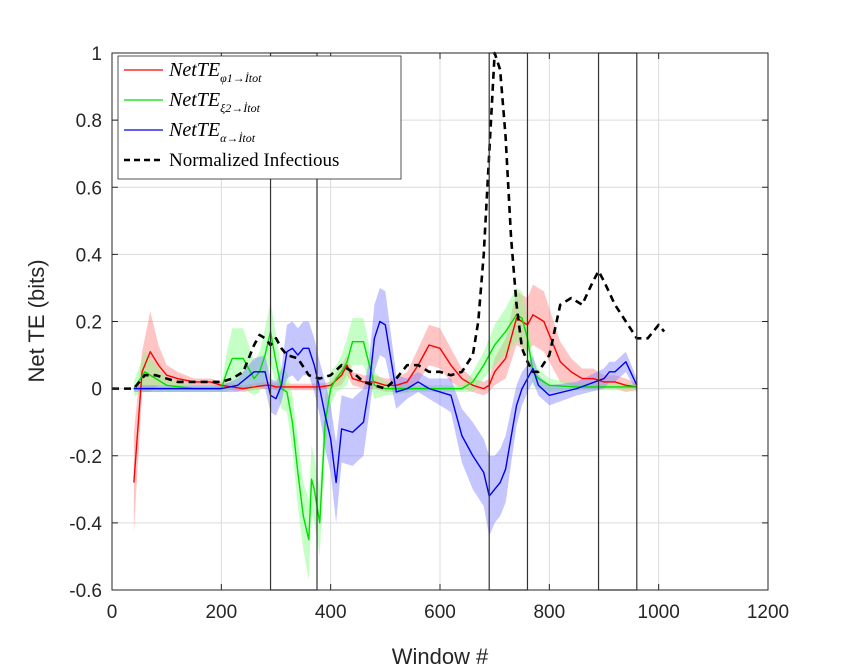 The width and height of the screenshot is (848, 671). What do you see at coordinates (96, 54) in the screenshot?
I see `y-tick-label: 1` at bounding box center [96, 54].